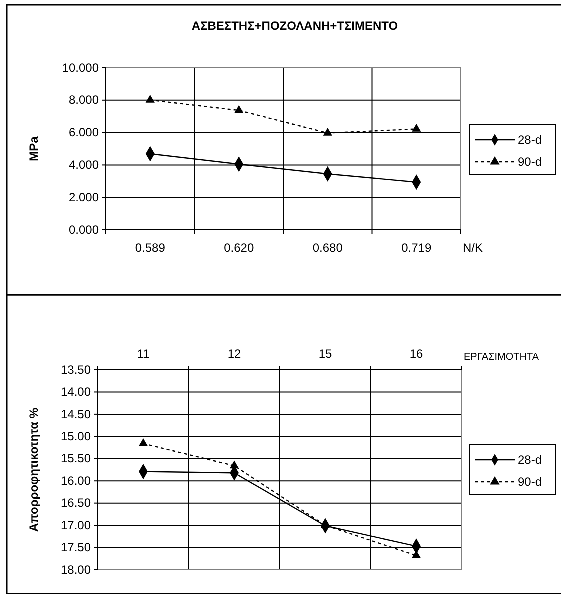 The width and height of the screenshot is (561, 594). Describe the element at coordinates (295, 26) in the screenshot. I see `chart-title: ΑΣΒΕΣΤΗΣ+ΠΟΖΟΛΑΝΗ+ΤΣΙΜΕΝΤΟ` at that location.